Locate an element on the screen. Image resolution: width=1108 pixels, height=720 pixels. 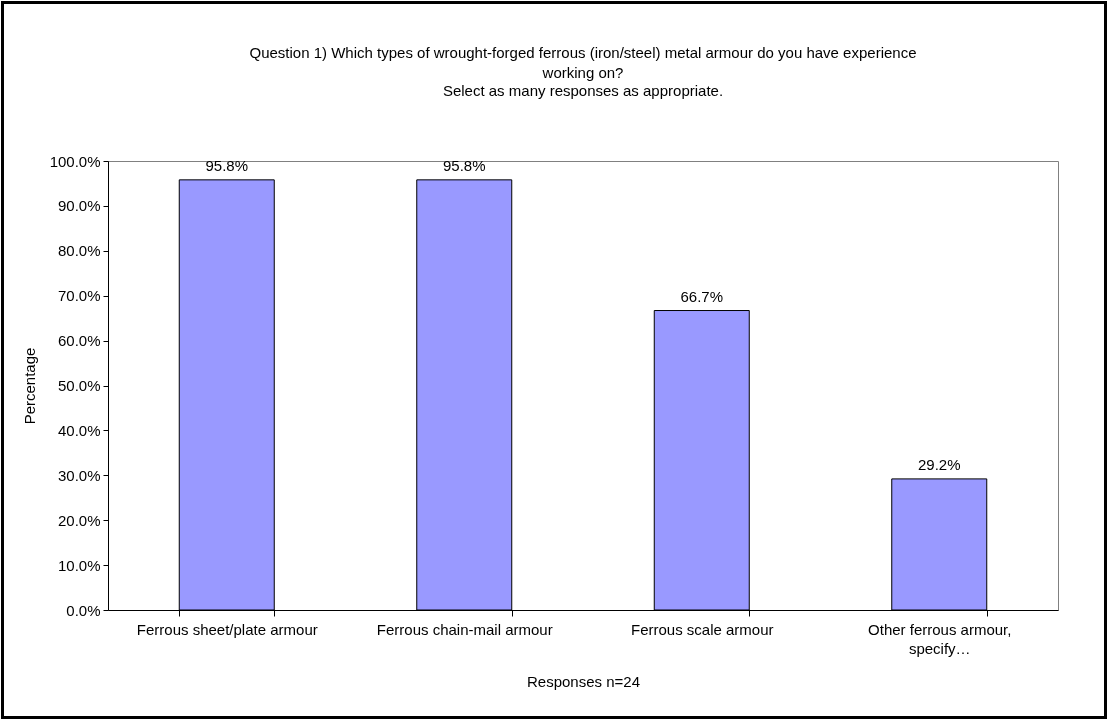
y-axis-title: Percentage is located at coordinates (29, 386).